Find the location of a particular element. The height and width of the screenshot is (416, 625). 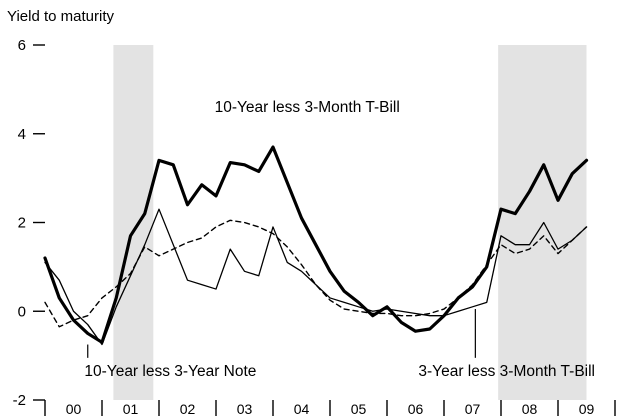

x-year-label-06: 06 is located at coordinates (416, 408).